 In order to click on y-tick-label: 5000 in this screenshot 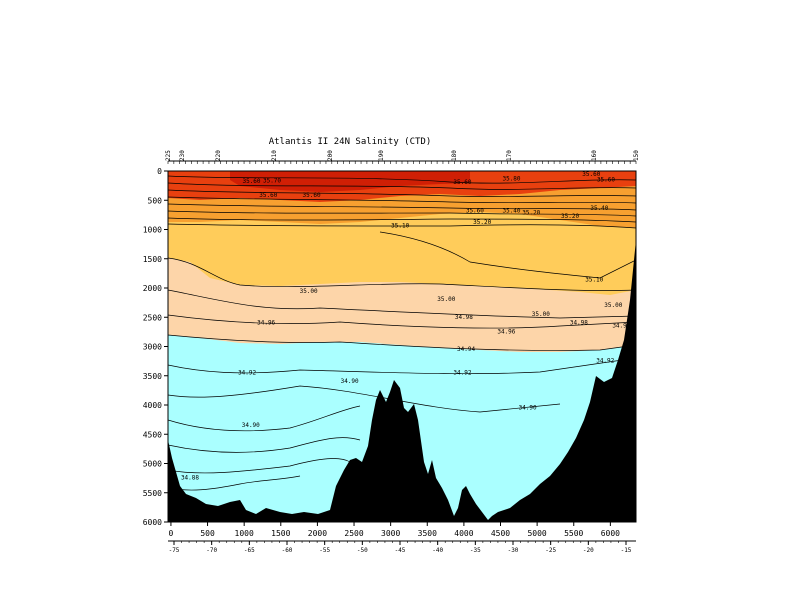, I will do `click(152, 464)`.